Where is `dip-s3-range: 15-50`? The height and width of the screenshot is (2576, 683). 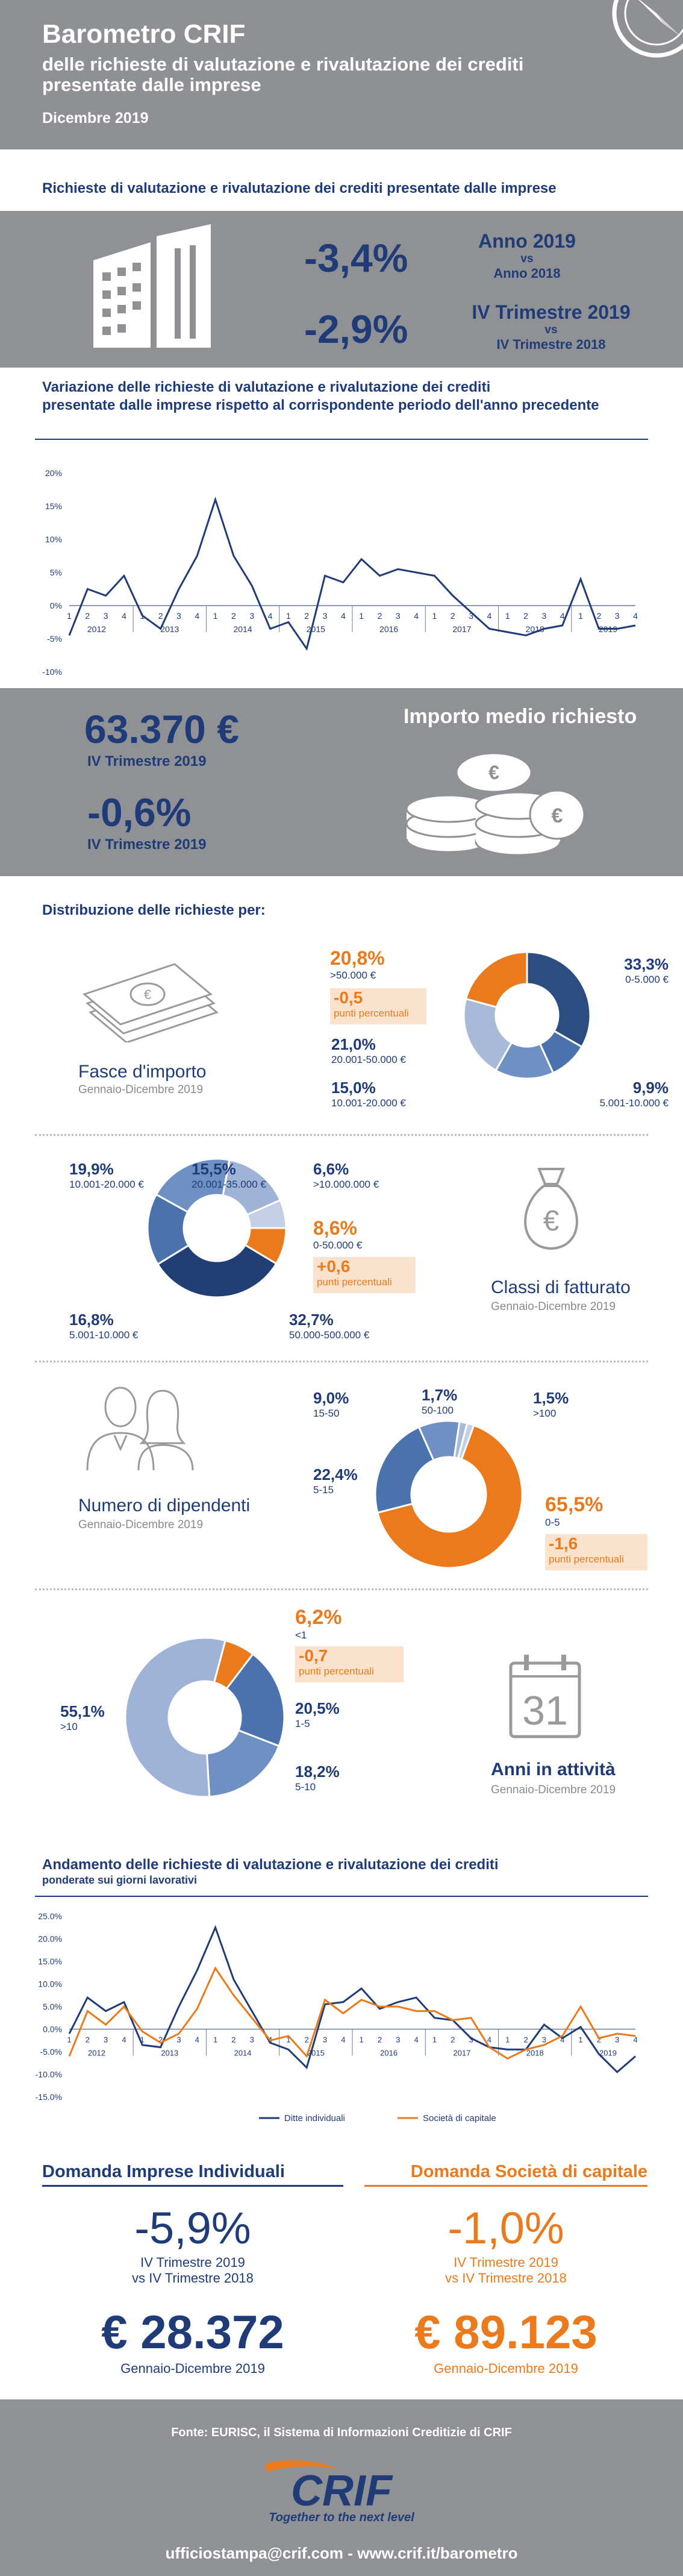 dip-s3-range: 15-50 is located at coordinates (326, 1413).